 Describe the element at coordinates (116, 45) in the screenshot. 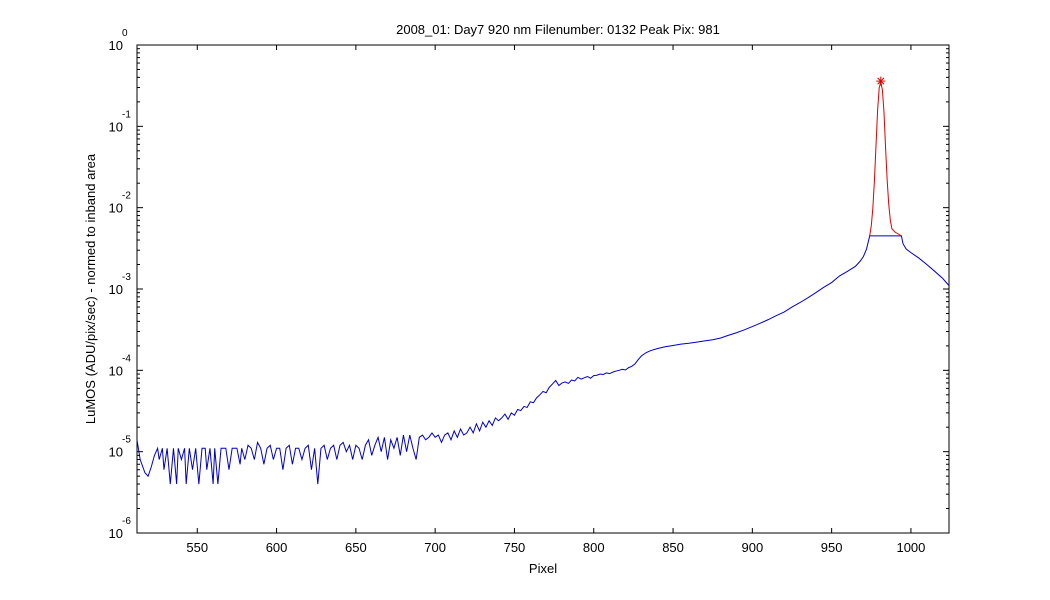

I see `y-tick-label-base-0: 10` at that location.